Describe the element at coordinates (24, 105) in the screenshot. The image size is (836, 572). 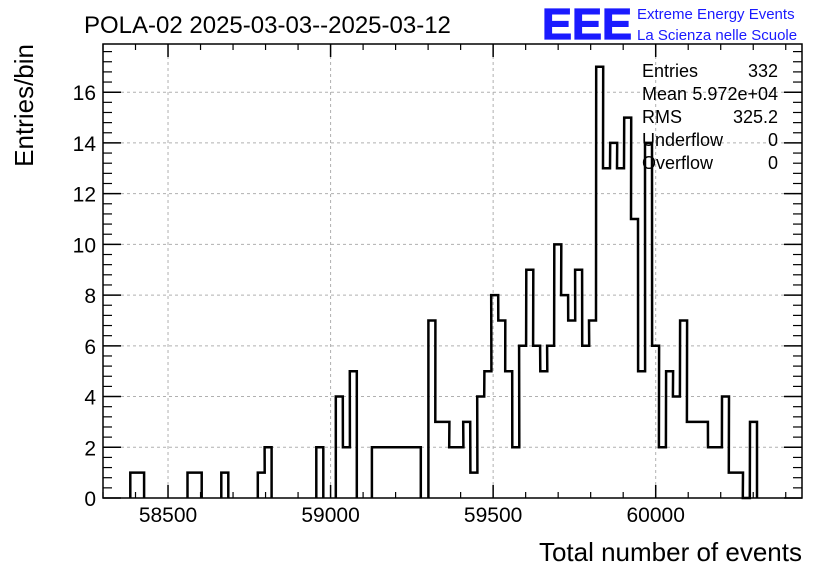
I see `y-axis-title: Entries/bin` at that location.